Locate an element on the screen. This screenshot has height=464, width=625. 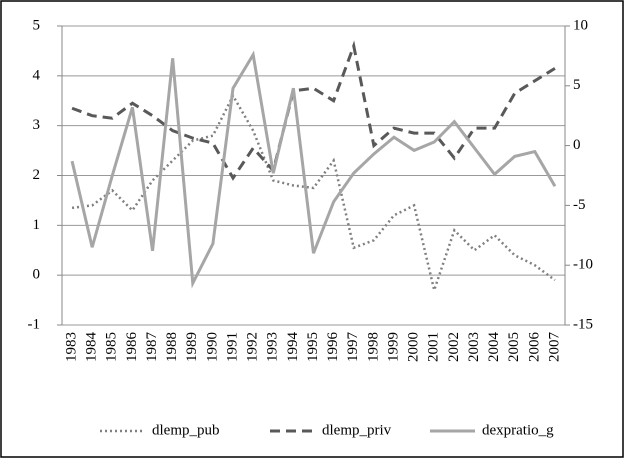
x-tick-label: 1999 is located at coordinates (393, 347).